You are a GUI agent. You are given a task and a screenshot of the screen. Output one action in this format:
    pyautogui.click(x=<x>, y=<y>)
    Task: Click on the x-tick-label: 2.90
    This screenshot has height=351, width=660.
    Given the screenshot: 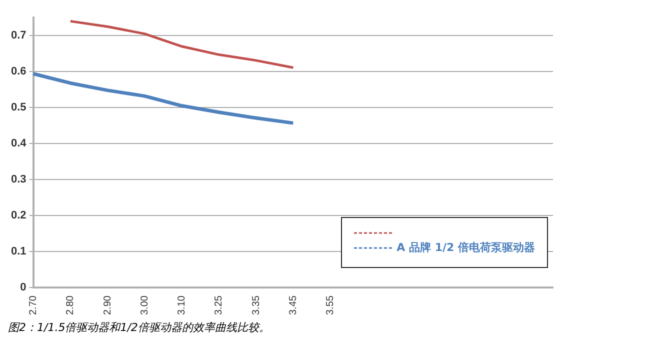 What is the action you would take?
    pyautogui.click(x=108, y=305)
    